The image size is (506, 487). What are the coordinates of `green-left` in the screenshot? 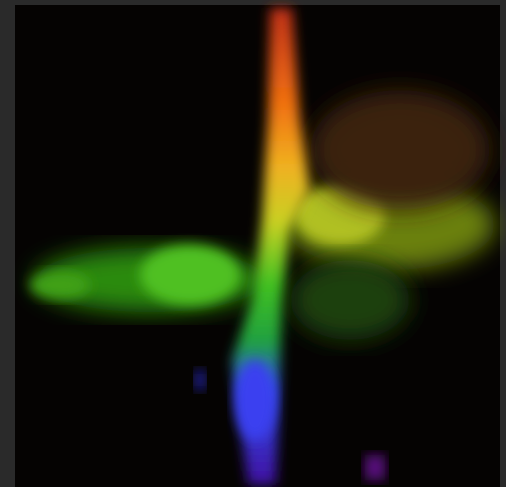 It's located at (60, 285).